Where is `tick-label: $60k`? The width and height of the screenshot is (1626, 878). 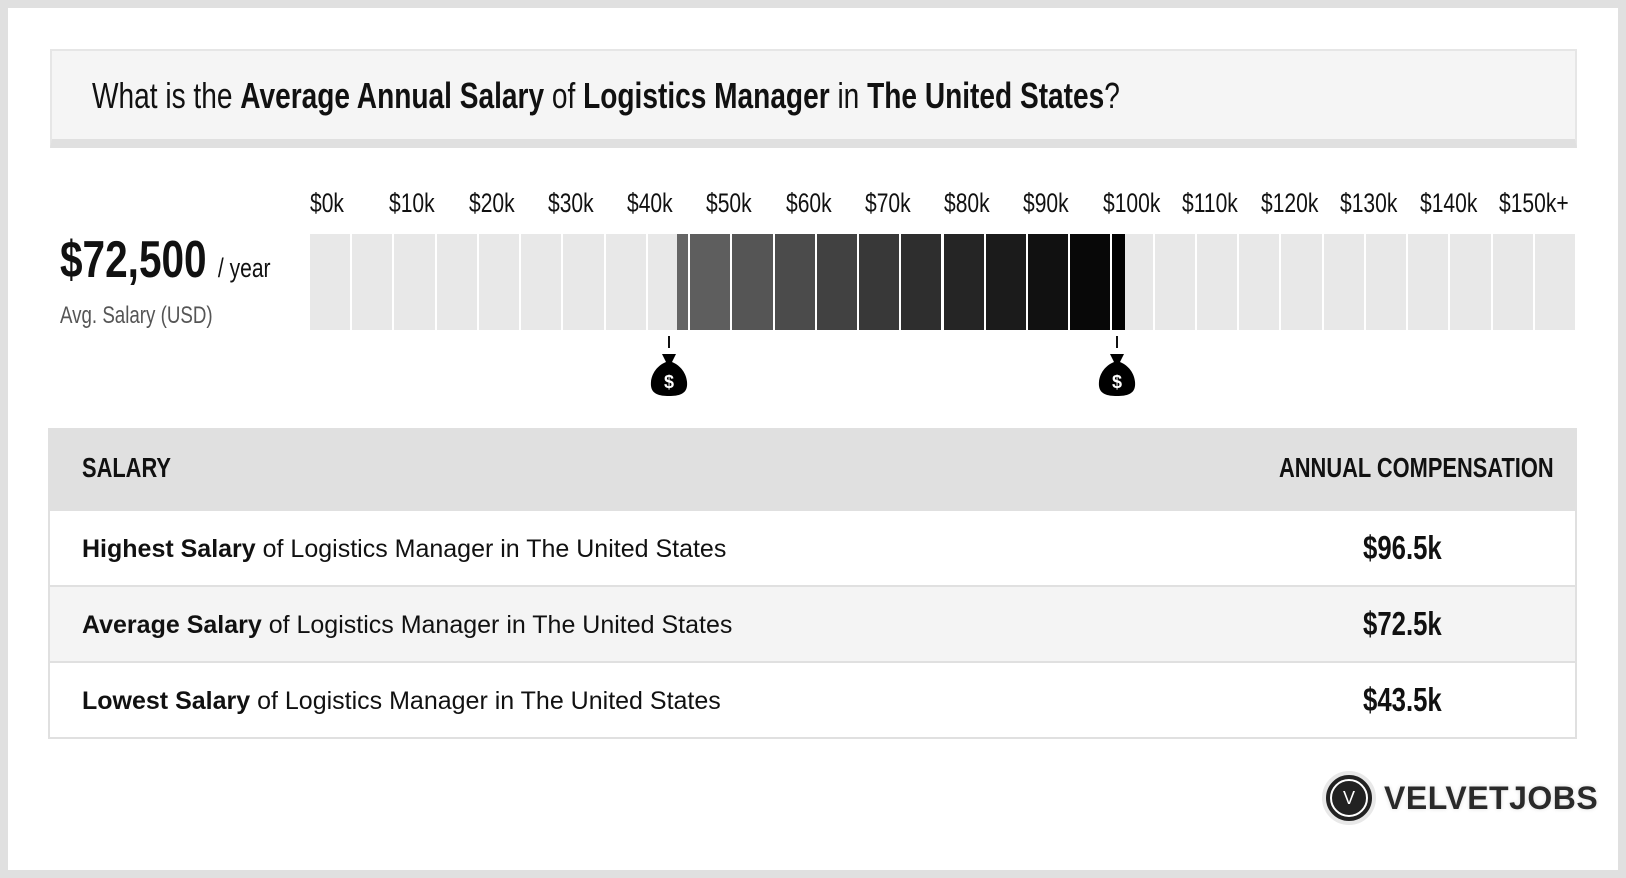
tick-label: $60k is located at coordinates (808, 203).